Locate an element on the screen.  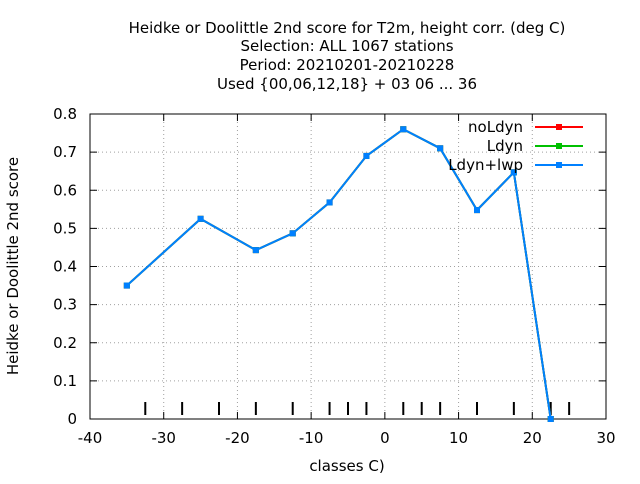
y-tick-label: 0.2 is located at coordinates (65, 343).